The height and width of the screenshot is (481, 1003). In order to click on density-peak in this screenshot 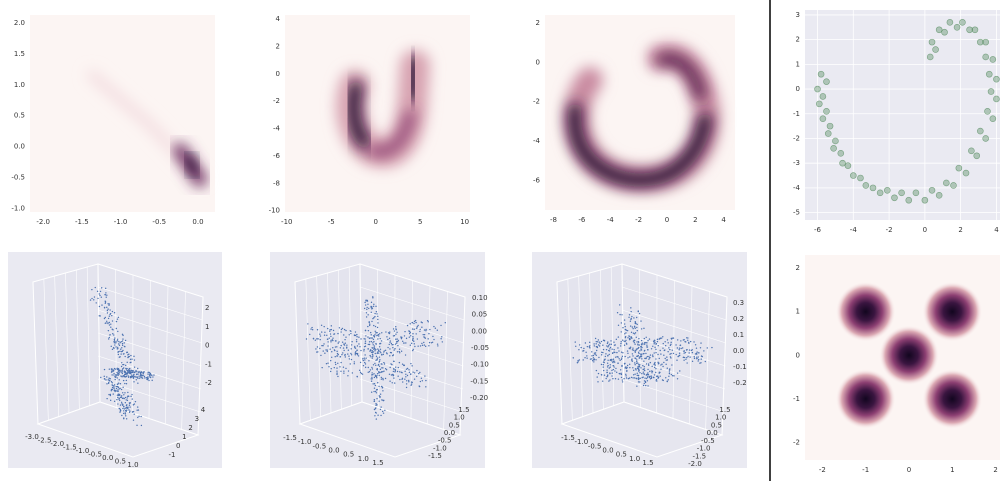, I will do `click(952, 311)`.